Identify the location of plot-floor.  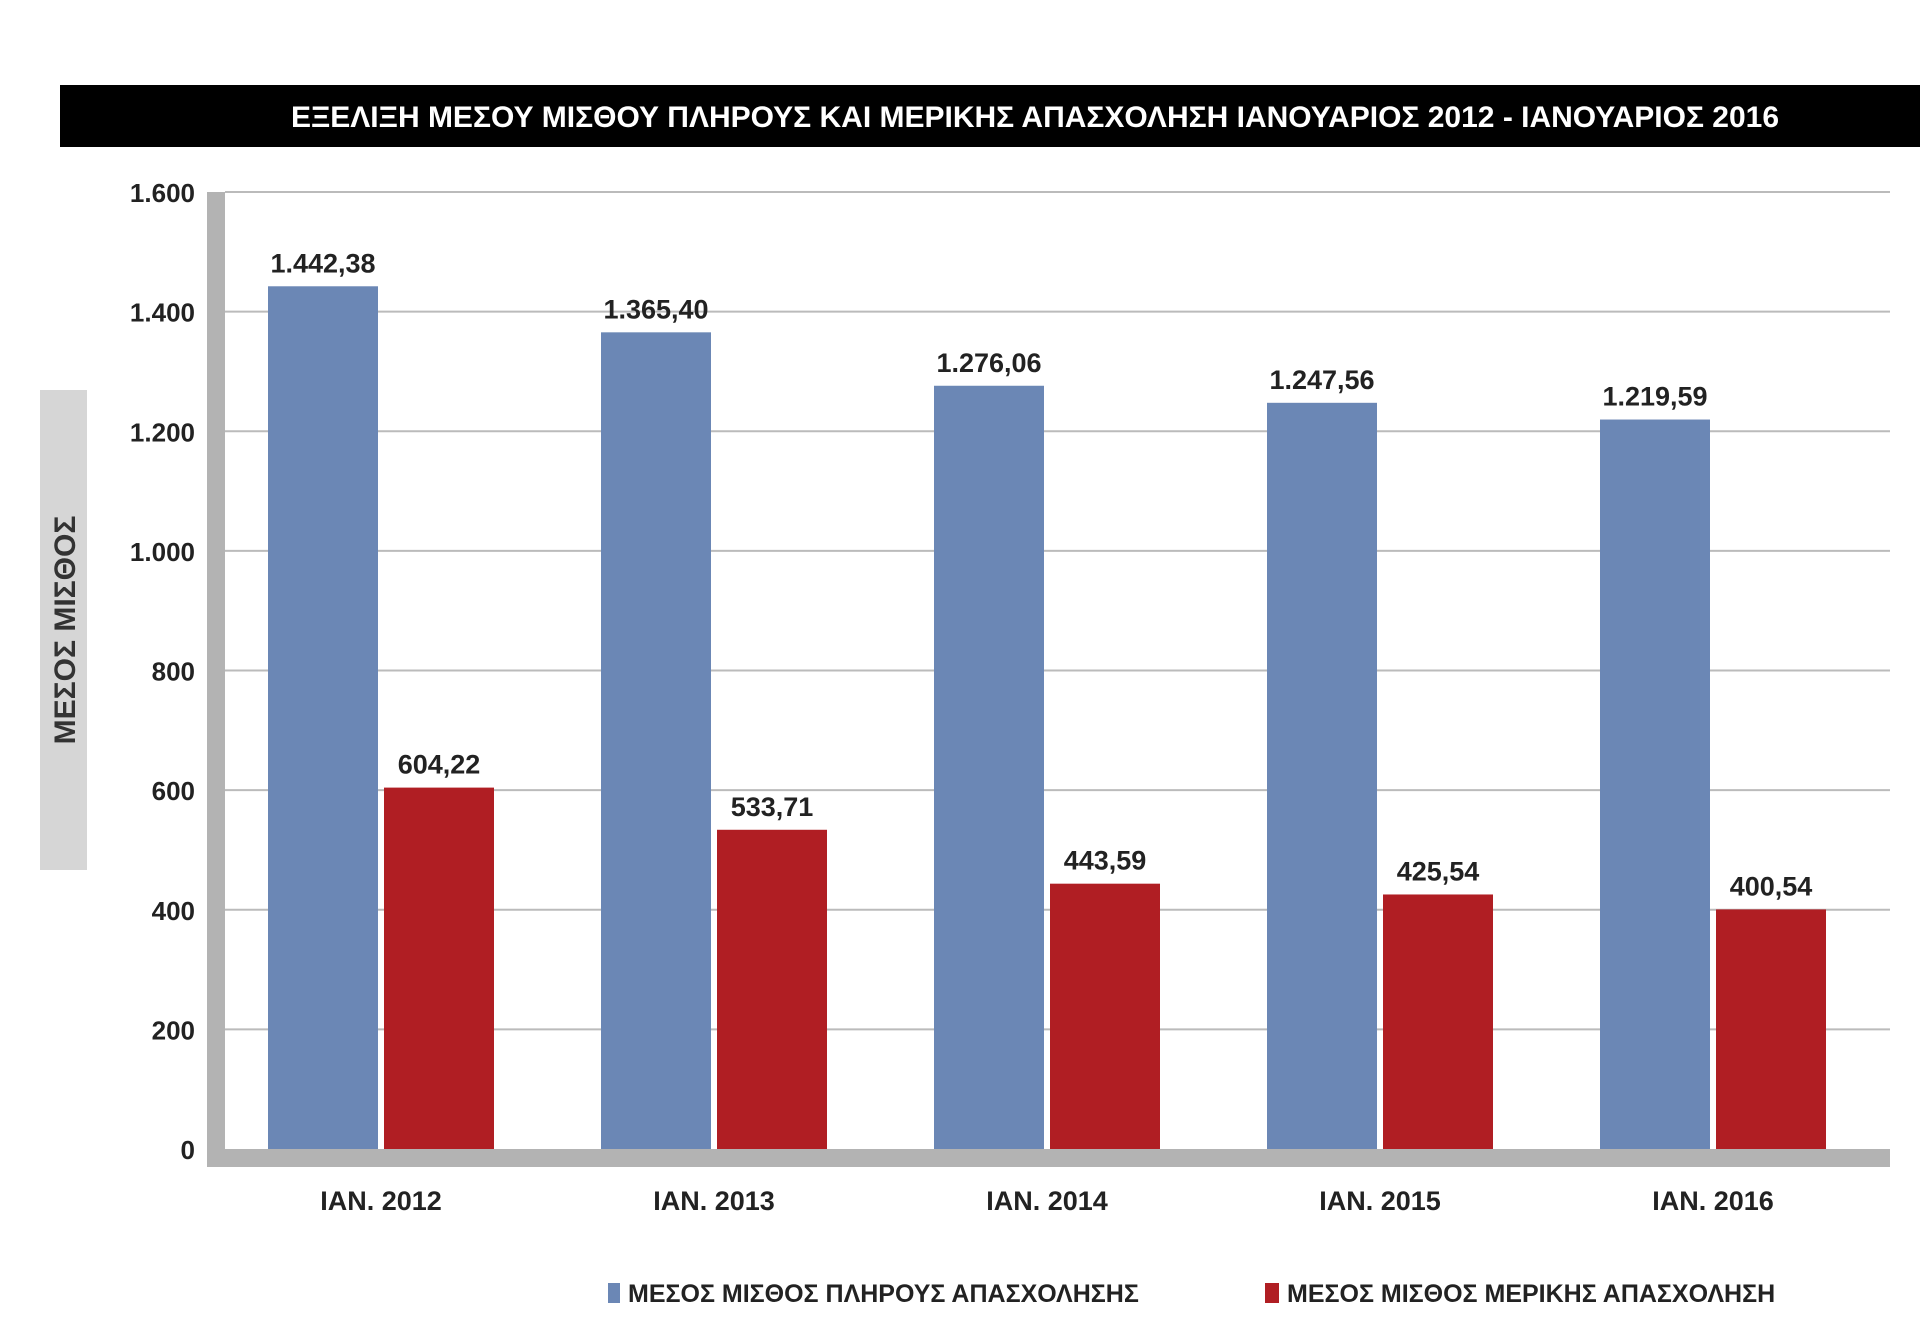
(1048, 1158).